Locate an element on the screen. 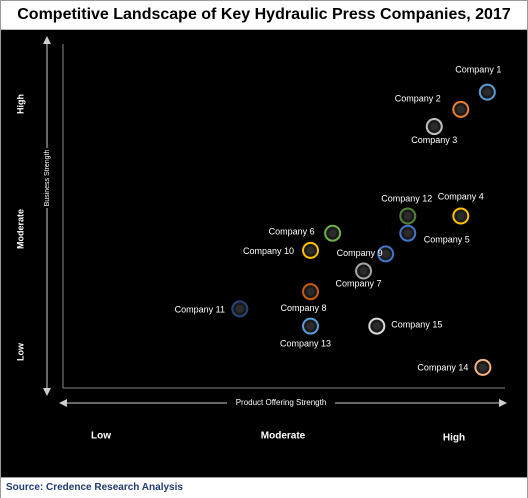 This screenshot has height=498, width=528. point-label: Company 3 is located at coordinates (434, 140).